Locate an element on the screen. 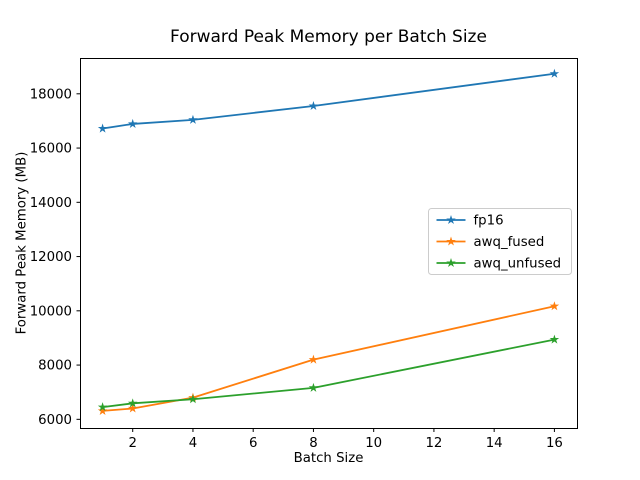 This screenshot has width=640, height=480. legend-box is located at coordinates (500, 241).